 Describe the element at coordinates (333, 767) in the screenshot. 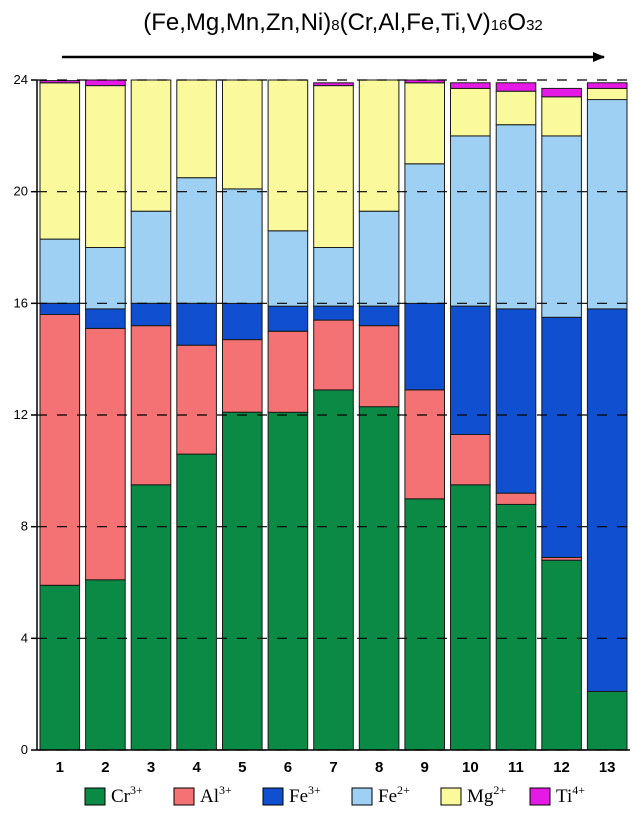

I see `x-tick-label-7: 7` at that location.